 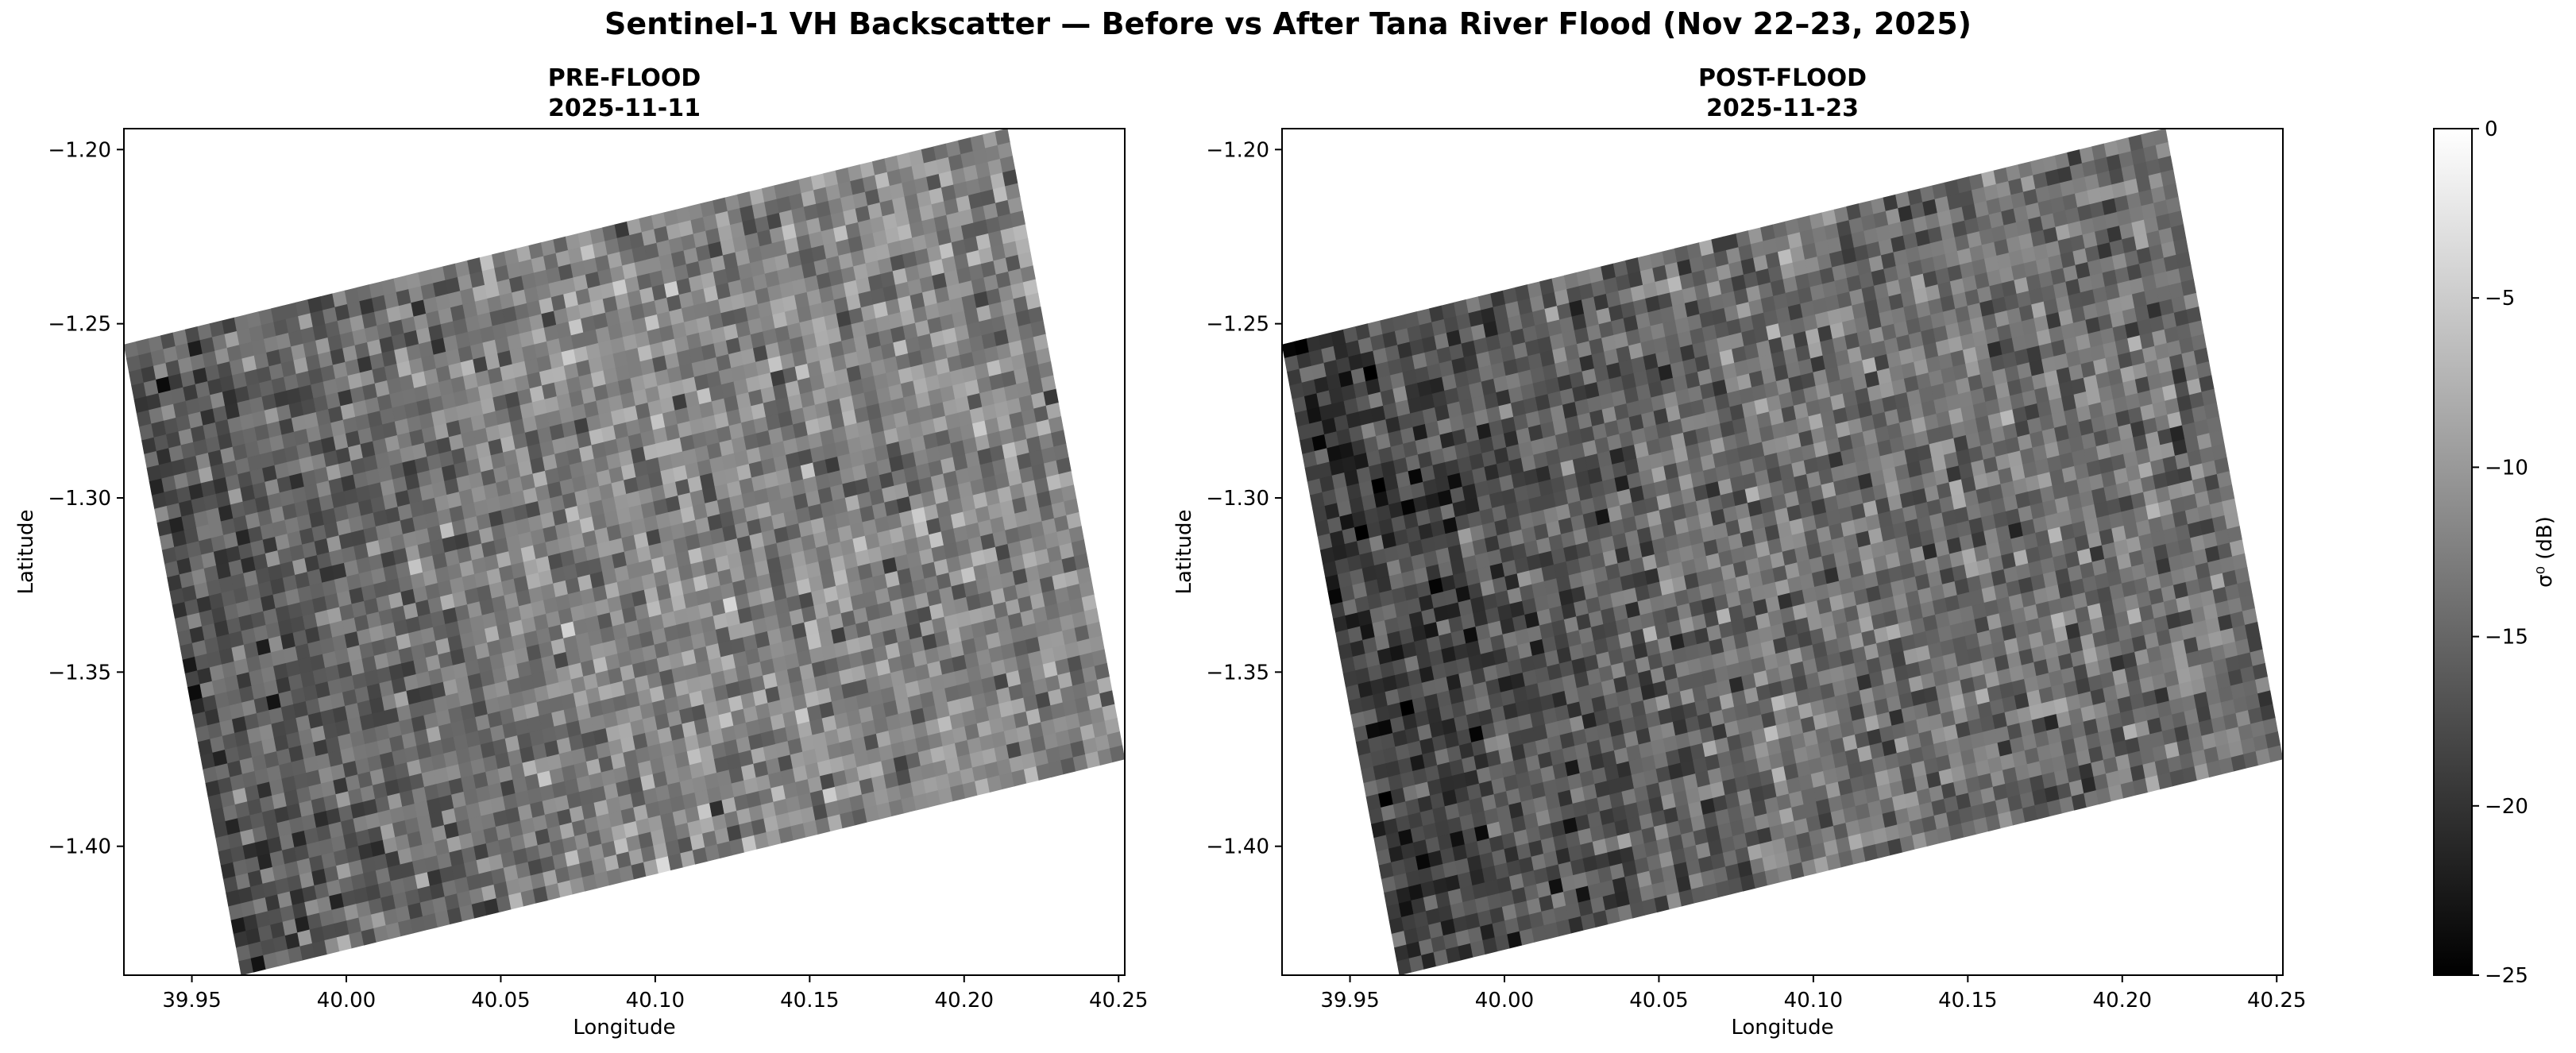 What do you see at coordinates (2506, 468) in the screenshot?
I see `colorbar-tick-label: −10` at bounding box center [2506, 468].